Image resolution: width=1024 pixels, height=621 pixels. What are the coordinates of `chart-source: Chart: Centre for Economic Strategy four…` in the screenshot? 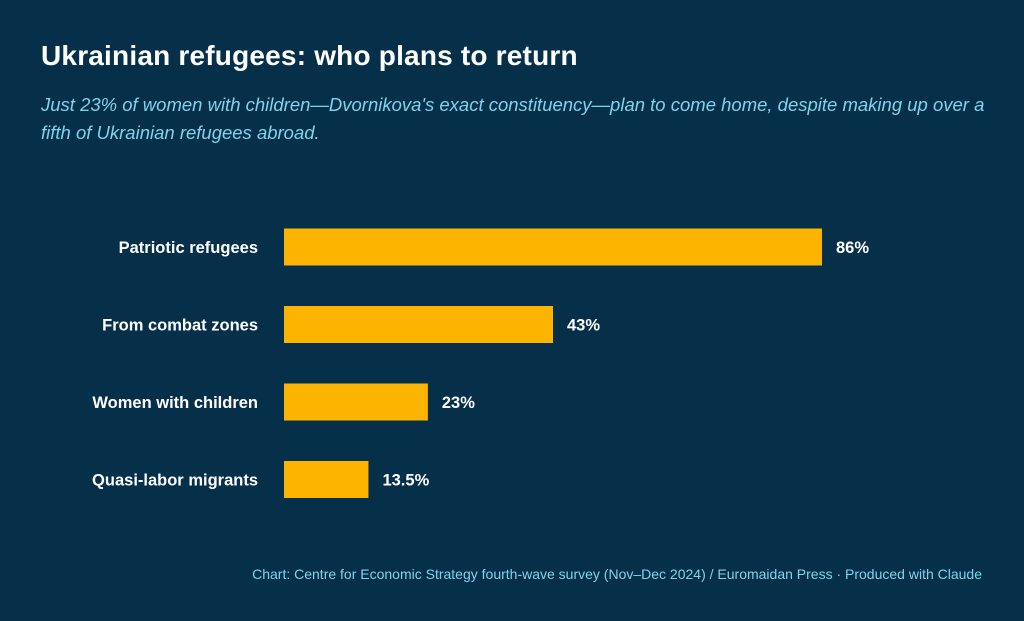 It's located at (617, 574).